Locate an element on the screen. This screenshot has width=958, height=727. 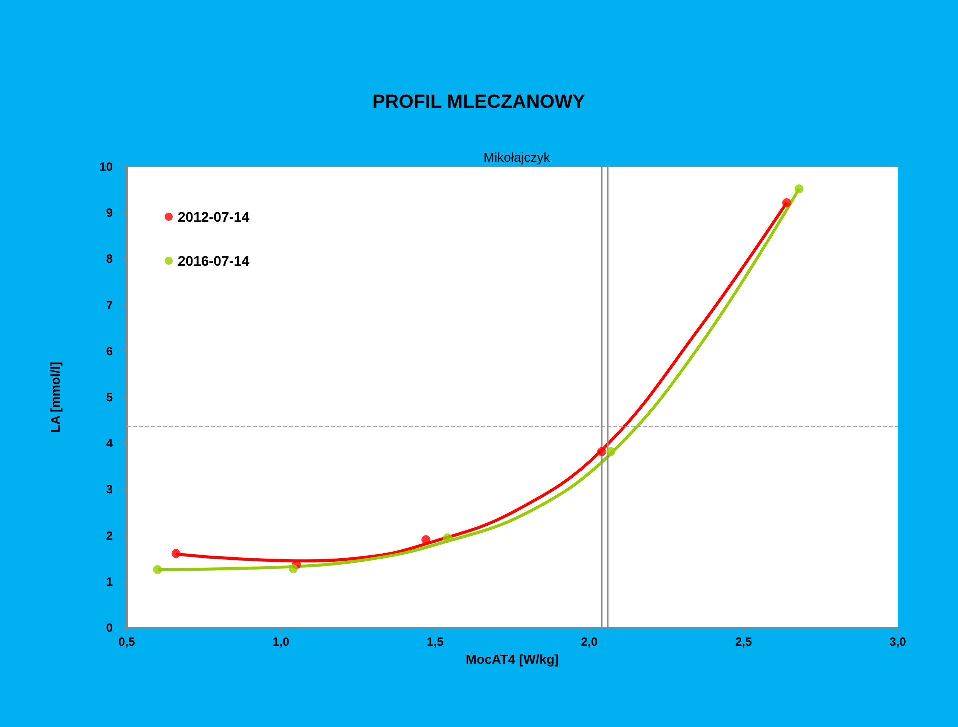
legend-label: 2012-07-14 is located at coordinates (214, 217).